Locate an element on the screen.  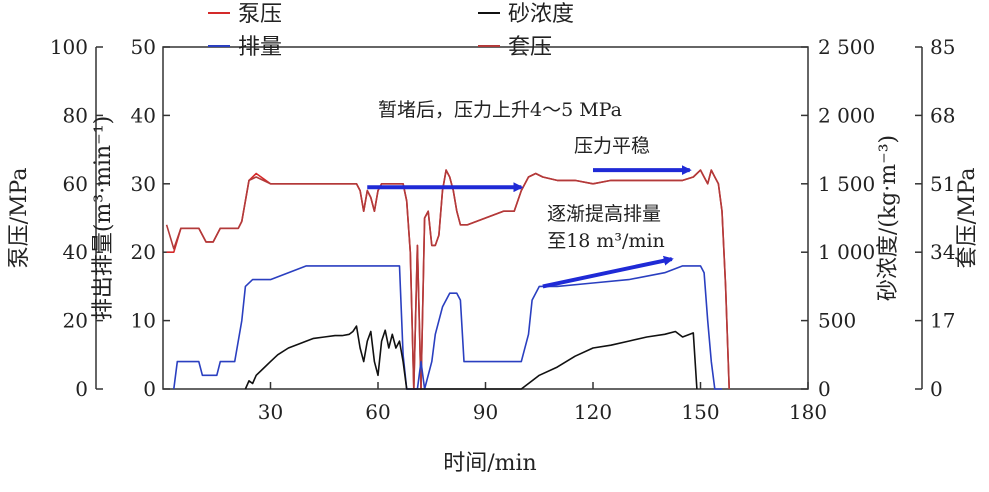
tick-label-casing_pressure-2: 34 is located at coordinates (942, 252).